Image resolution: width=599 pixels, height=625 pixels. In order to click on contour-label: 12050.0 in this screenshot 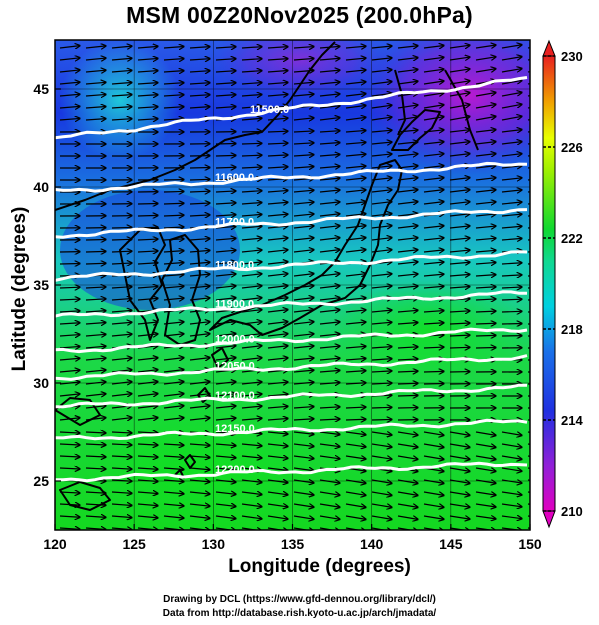, I will do `click(235, 367)`.